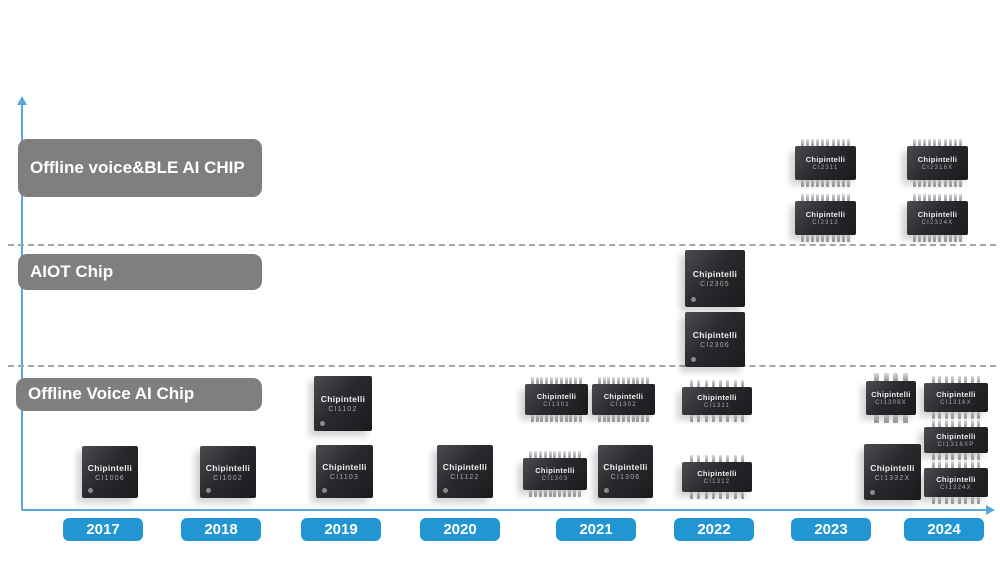  I want to click on chip-package-body: Chipintelli CI1308X, so click(891, 398).